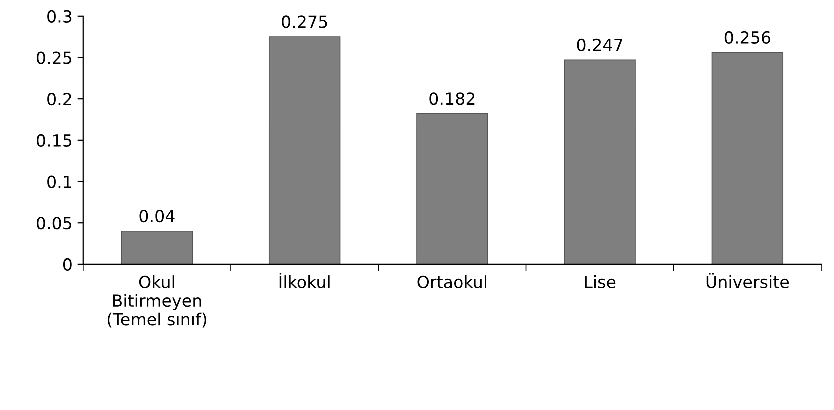 This screenshot has width=834, height=410. I want to click on data-label: 0.247, so click(599, 45).